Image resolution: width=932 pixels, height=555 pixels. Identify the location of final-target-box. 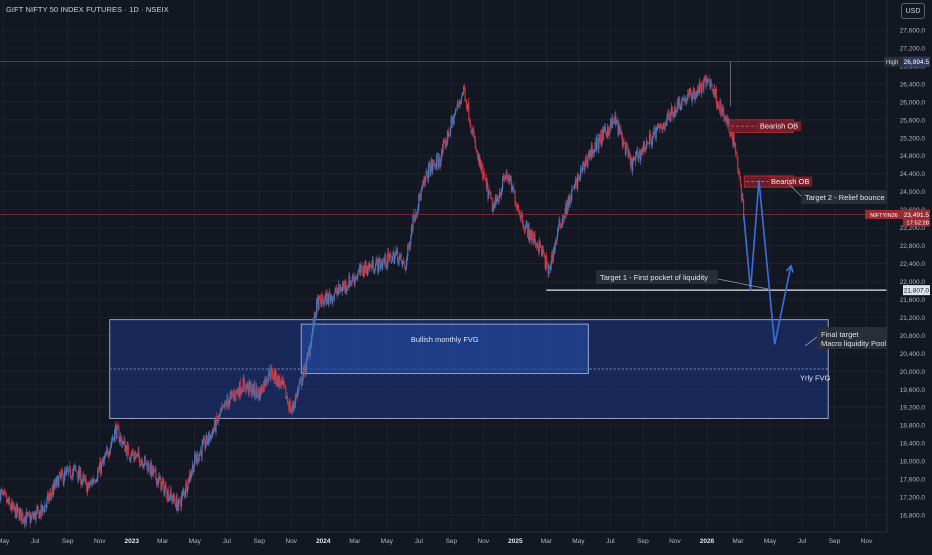
(853, 338).